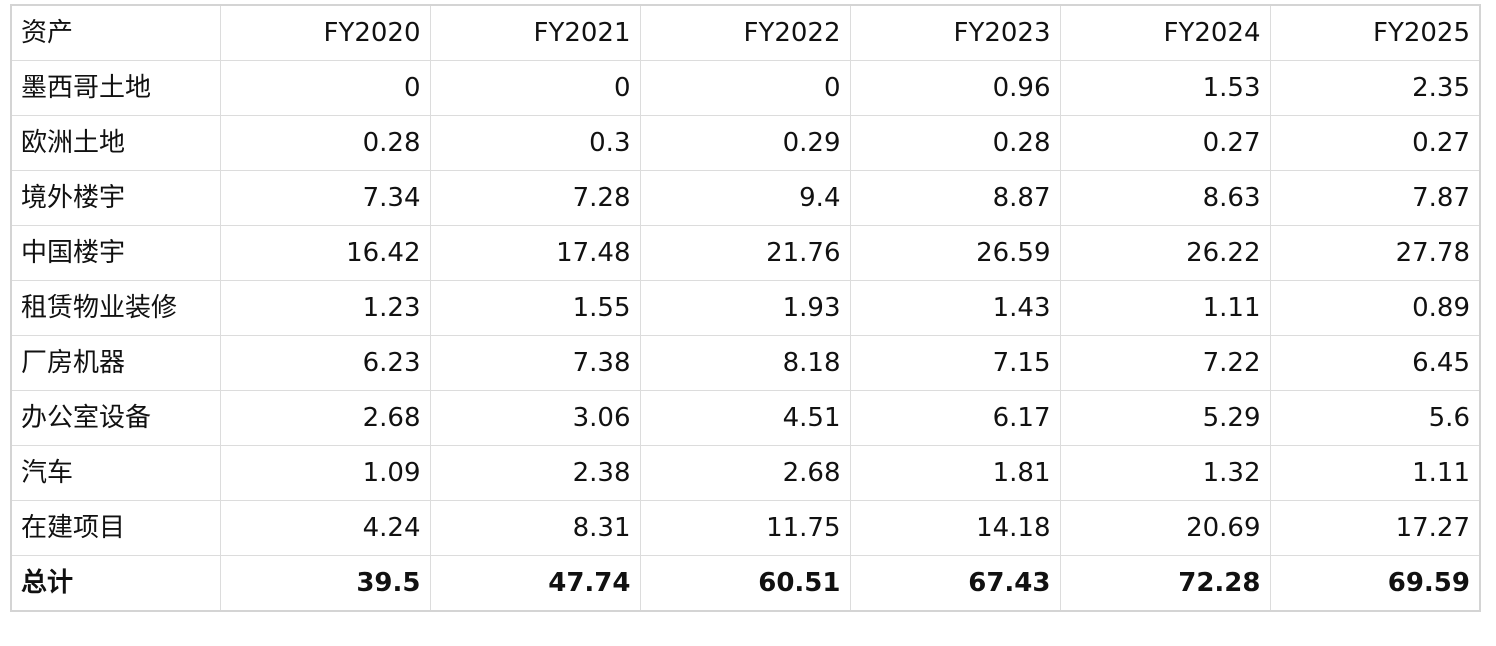 The image size is (1496, 646). Describe the element at coordinates (115, 198) in the screenshot. I see `row-label: 境外楼宇` at that location.